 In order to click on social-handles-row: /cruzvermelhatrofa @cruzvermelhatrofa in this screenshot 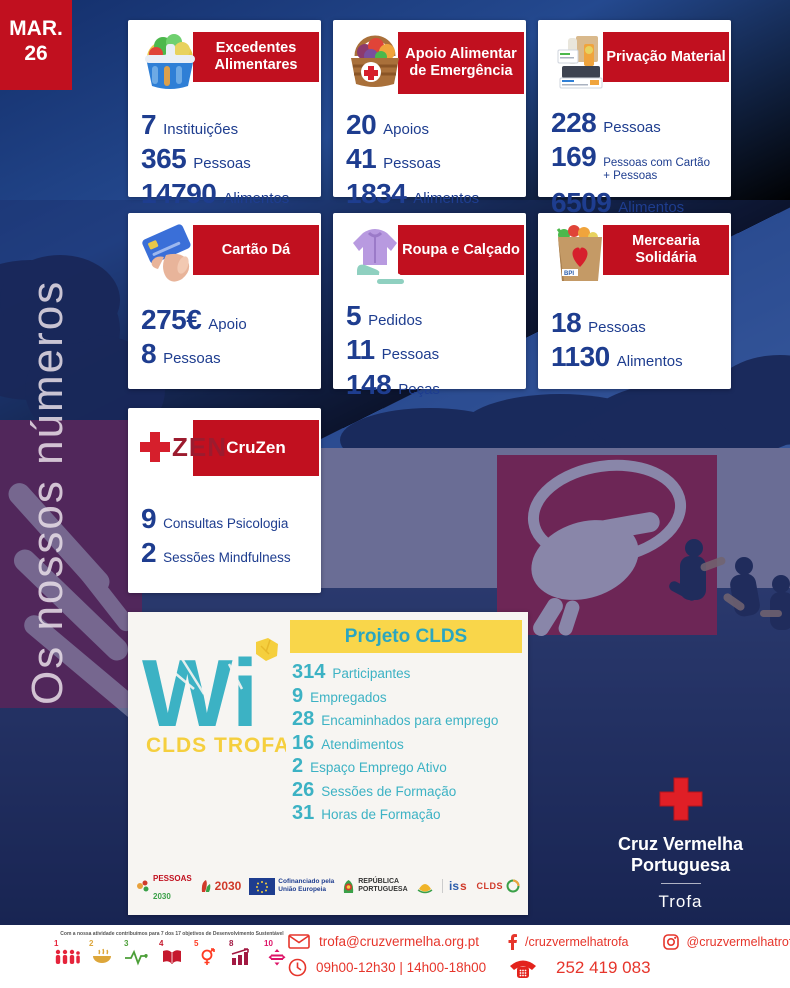, I will do `click(649, 942)`.